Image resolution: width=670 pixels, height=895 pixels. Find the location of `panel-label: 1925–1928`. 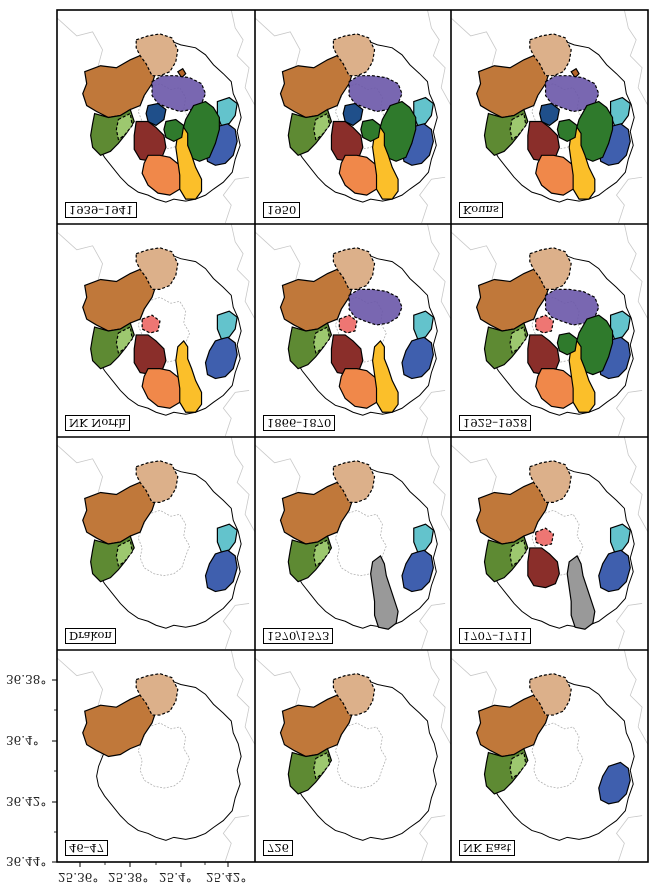

panel-label: 1925–1928 is located at coordinates (495, 423).